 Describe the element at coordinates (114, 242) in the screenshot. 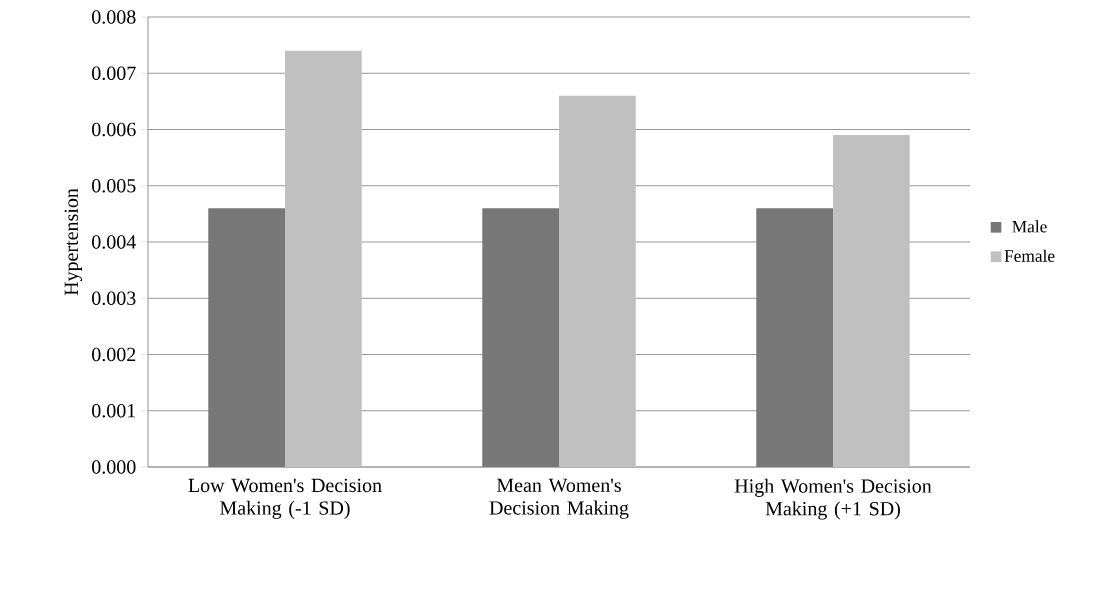

I see `y-tick-label: 0.004` at that location.